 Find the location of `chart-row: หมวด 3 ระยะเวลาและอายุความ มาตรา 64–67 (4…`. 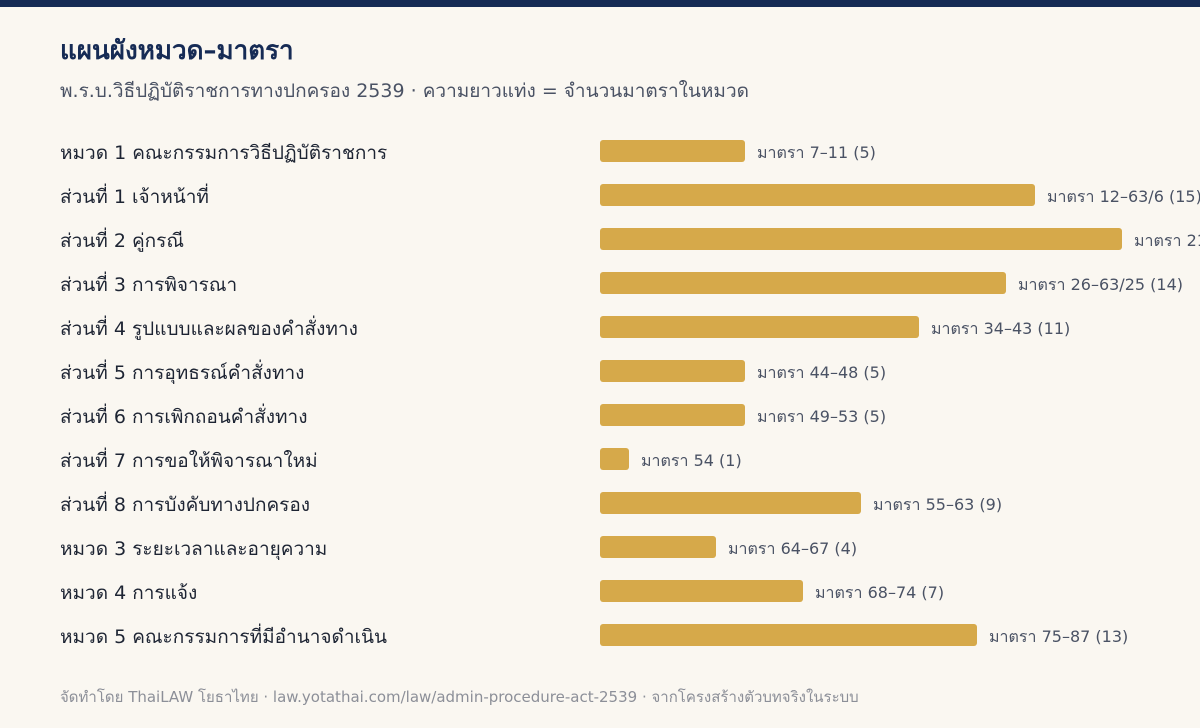

chart-row: หมวด 3 ระยะเวลาและอายุความ มาตรา 64–67 (4… is located at coordinates (600, 546).